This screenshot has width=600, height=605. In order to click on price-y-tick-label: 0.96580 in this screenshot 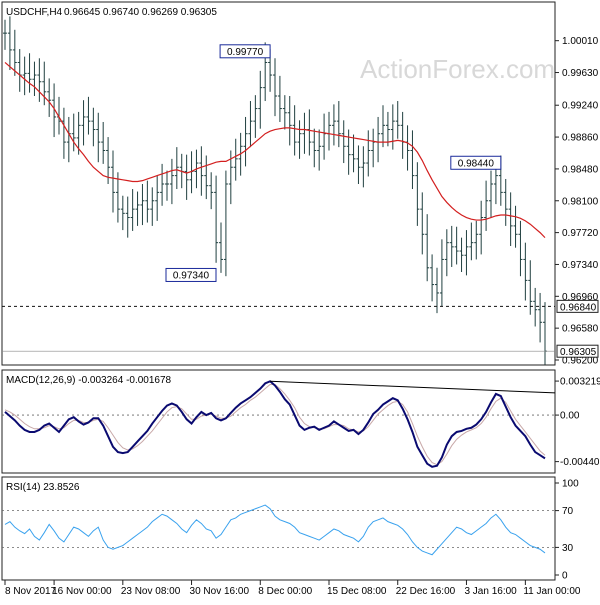, I will do `click(580, 329)`.